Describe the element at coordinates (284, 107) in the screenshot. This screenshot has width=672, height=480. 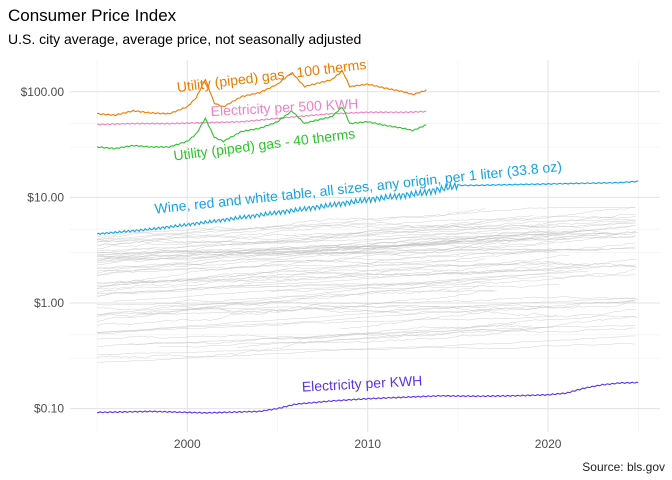
I see `series-label: Electricity per 500 KWH` at that location.